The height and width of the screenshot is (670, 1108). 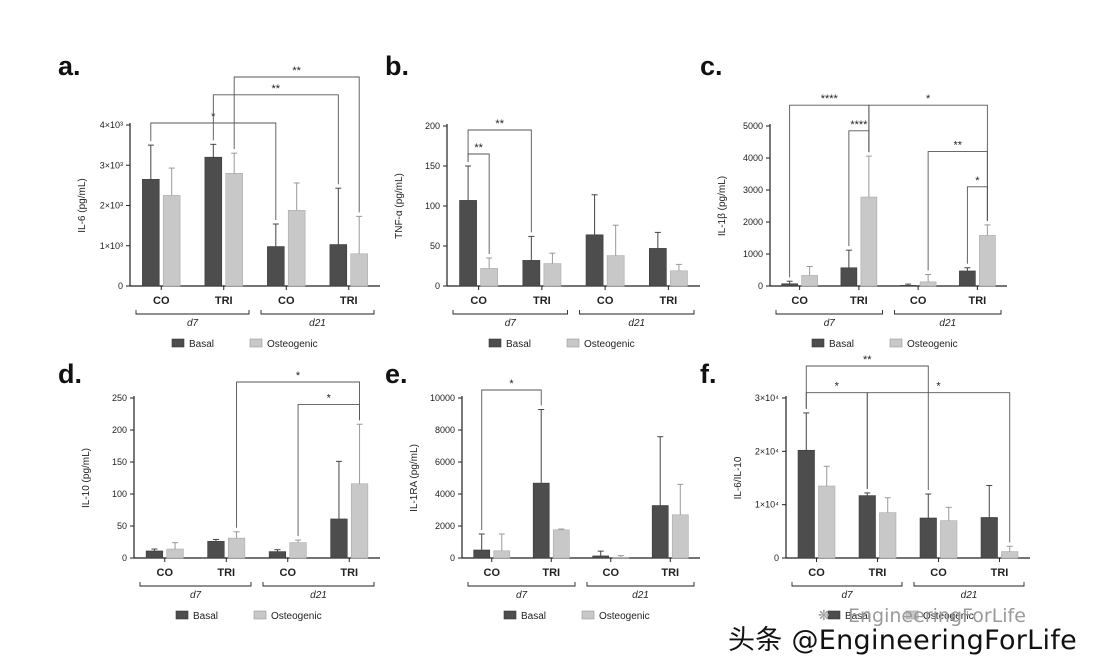 What do you see at coordinates (122, 526) in the screenshot?
I see `y-tick-label: 50` at bounding box center [122, 526].